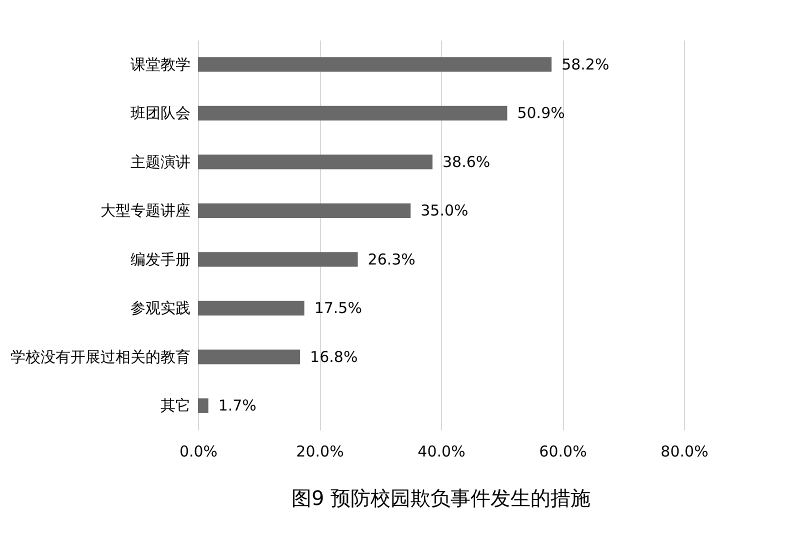  What do you see at coordinates (684, 451) in the screenshot?
I see `x-tick-label: 80.0%` at bounding box center [684, 451].